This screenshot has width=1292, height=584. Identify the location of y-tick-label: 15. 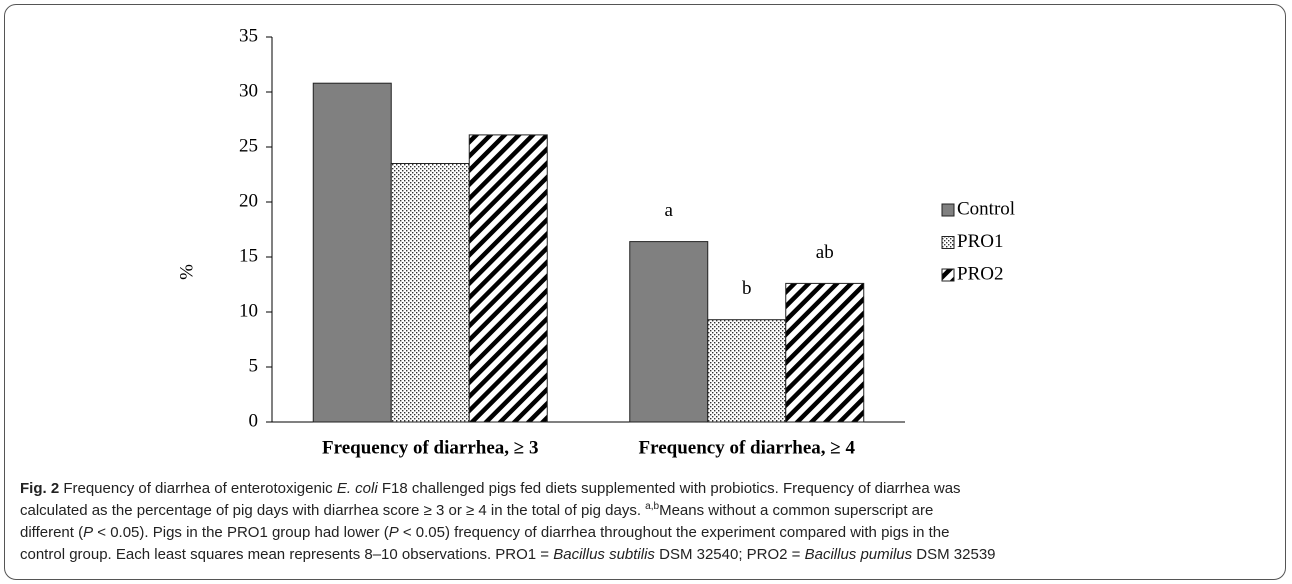
(248, 255).